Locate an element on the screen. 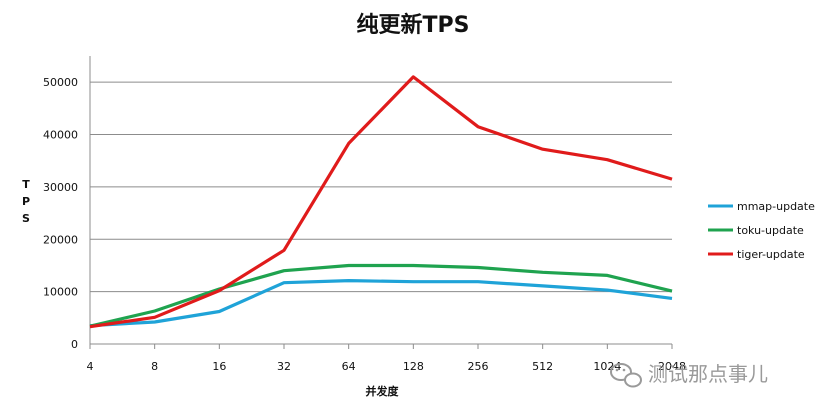  x-tick-labels: 4 8 16 32 64 128 256 512 1024 2048 is located at coordinates (386, 358).